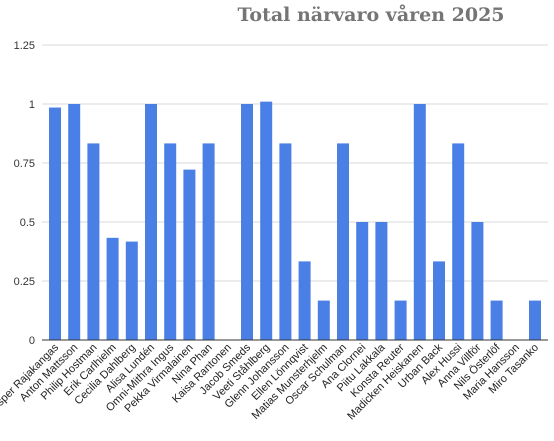 Image resolution: width=554 pixels, height=441 pixels. I want to click on y-axis-ticks: 0 0.25 0.5 0.75 1 1.25, so click(24, 193).